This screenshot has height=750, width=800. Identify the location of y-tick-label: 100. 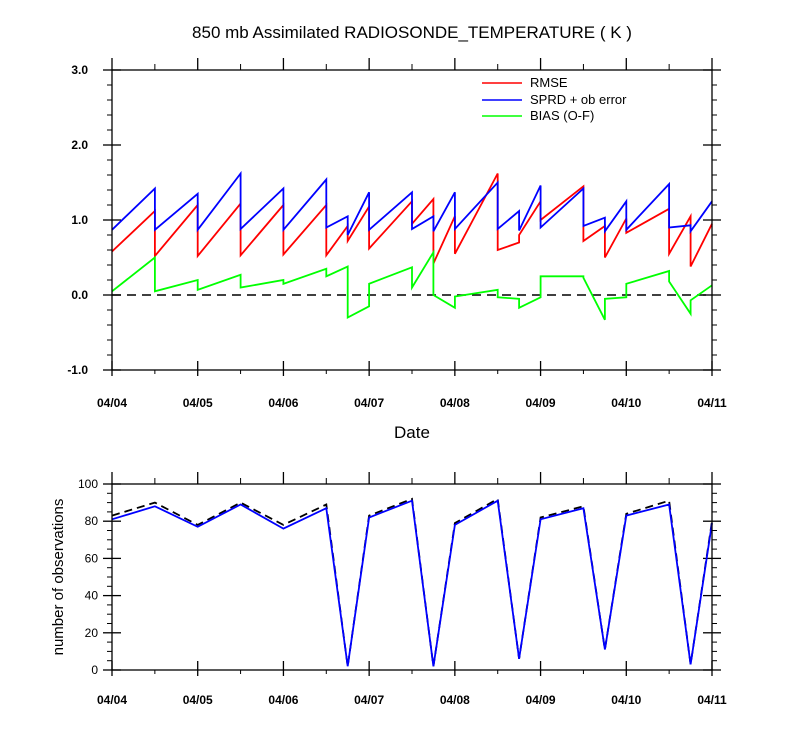
(88, 484).